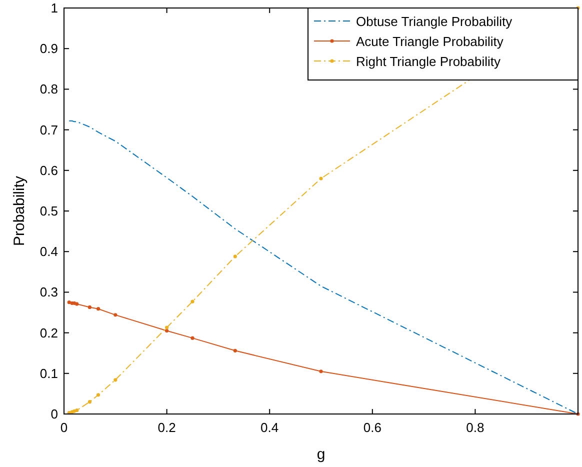  Describe the element at coordinates (321, 454) in the screenshot. I see `x-axis-title: g` at that location.